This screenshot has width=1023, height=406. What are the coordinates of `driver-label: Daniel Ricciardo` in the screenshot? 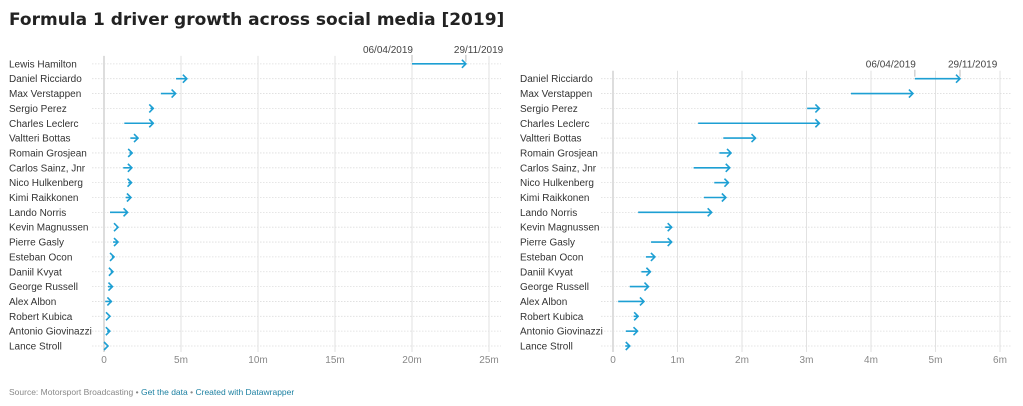 It's located at (45, 79).